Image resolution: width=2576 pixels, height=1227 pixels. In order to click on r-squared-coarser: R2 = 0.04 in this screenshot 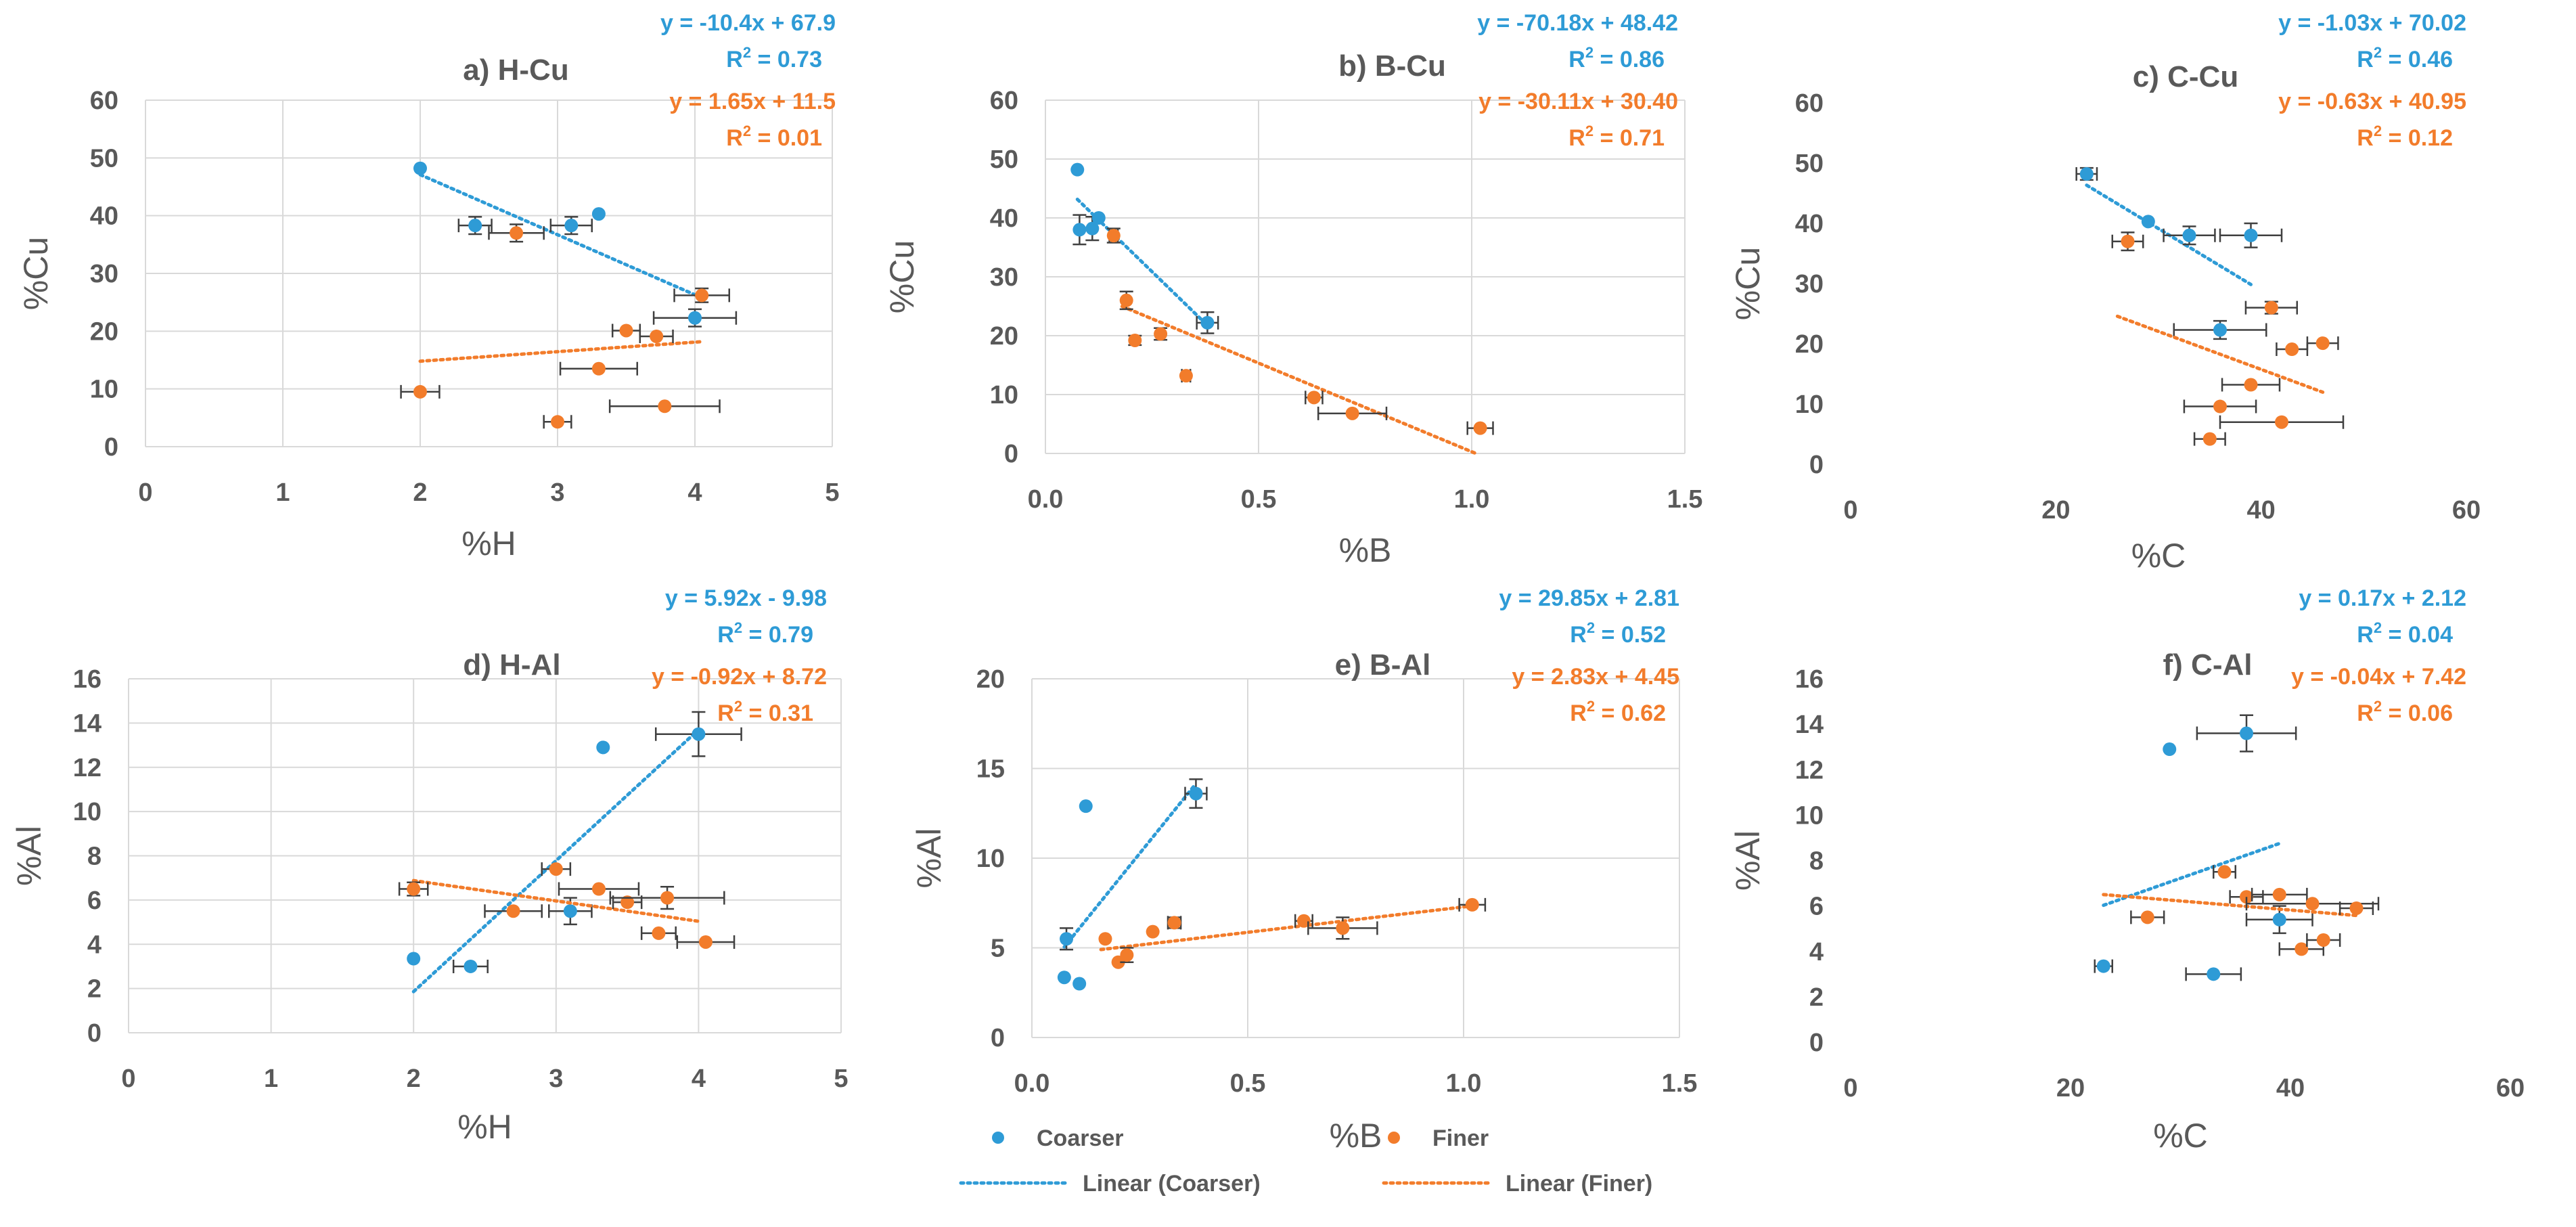, I will do `click(2405, 634)`.